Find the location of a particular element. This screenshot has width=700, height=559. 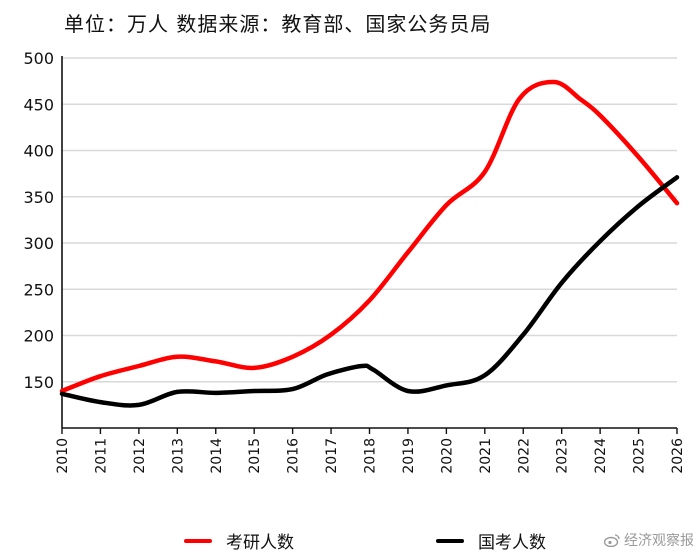

x-tick-label-2022: 2022 is located at coordinates (524, 456).